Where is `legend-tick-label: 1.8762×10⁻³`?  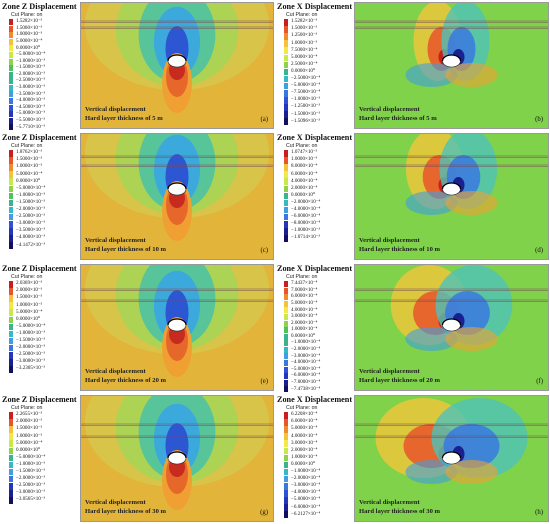
legend-tick-label: 1.8762×10⁻³ is located at coordinates (29, 152).